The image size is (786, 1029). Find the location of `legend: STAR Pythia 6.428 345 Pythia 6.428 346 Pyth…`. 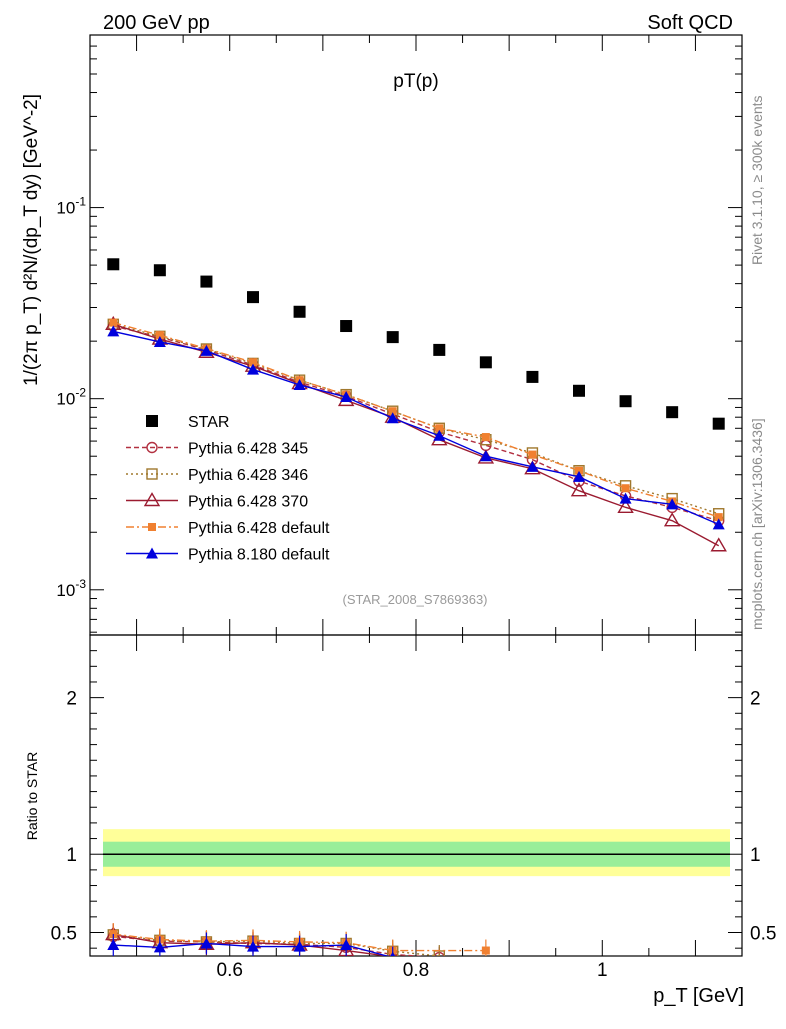

legend: STAR Pythia 6.428 345 Pythia 6.428 346 Pyth… is located at coordinates (228, 489).